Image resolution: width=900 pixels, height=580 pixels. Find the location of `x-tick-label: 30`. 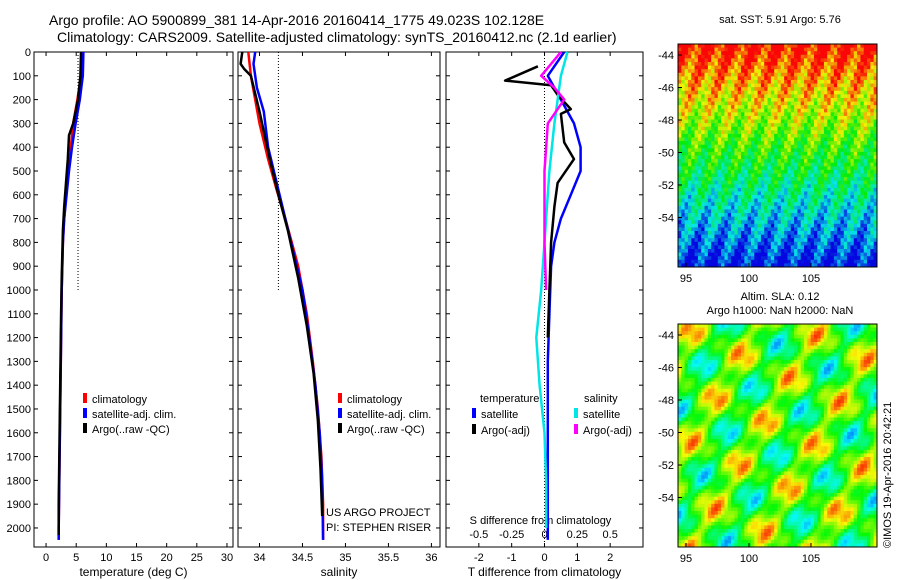

x-tick-label: 30 is located at coordinates (227, 558).